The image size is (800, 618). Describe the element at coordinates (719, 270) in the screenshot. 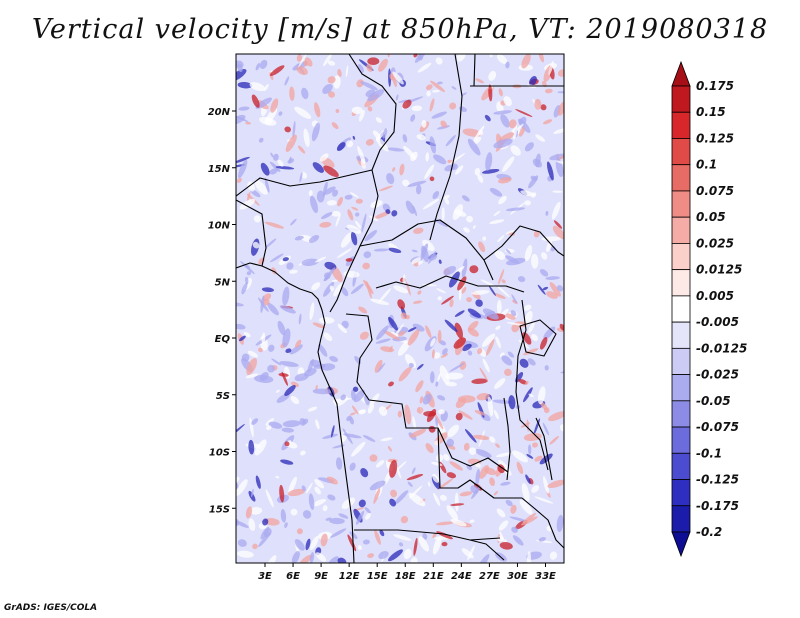

I see `colorbar-label: 0.0125` at that location.